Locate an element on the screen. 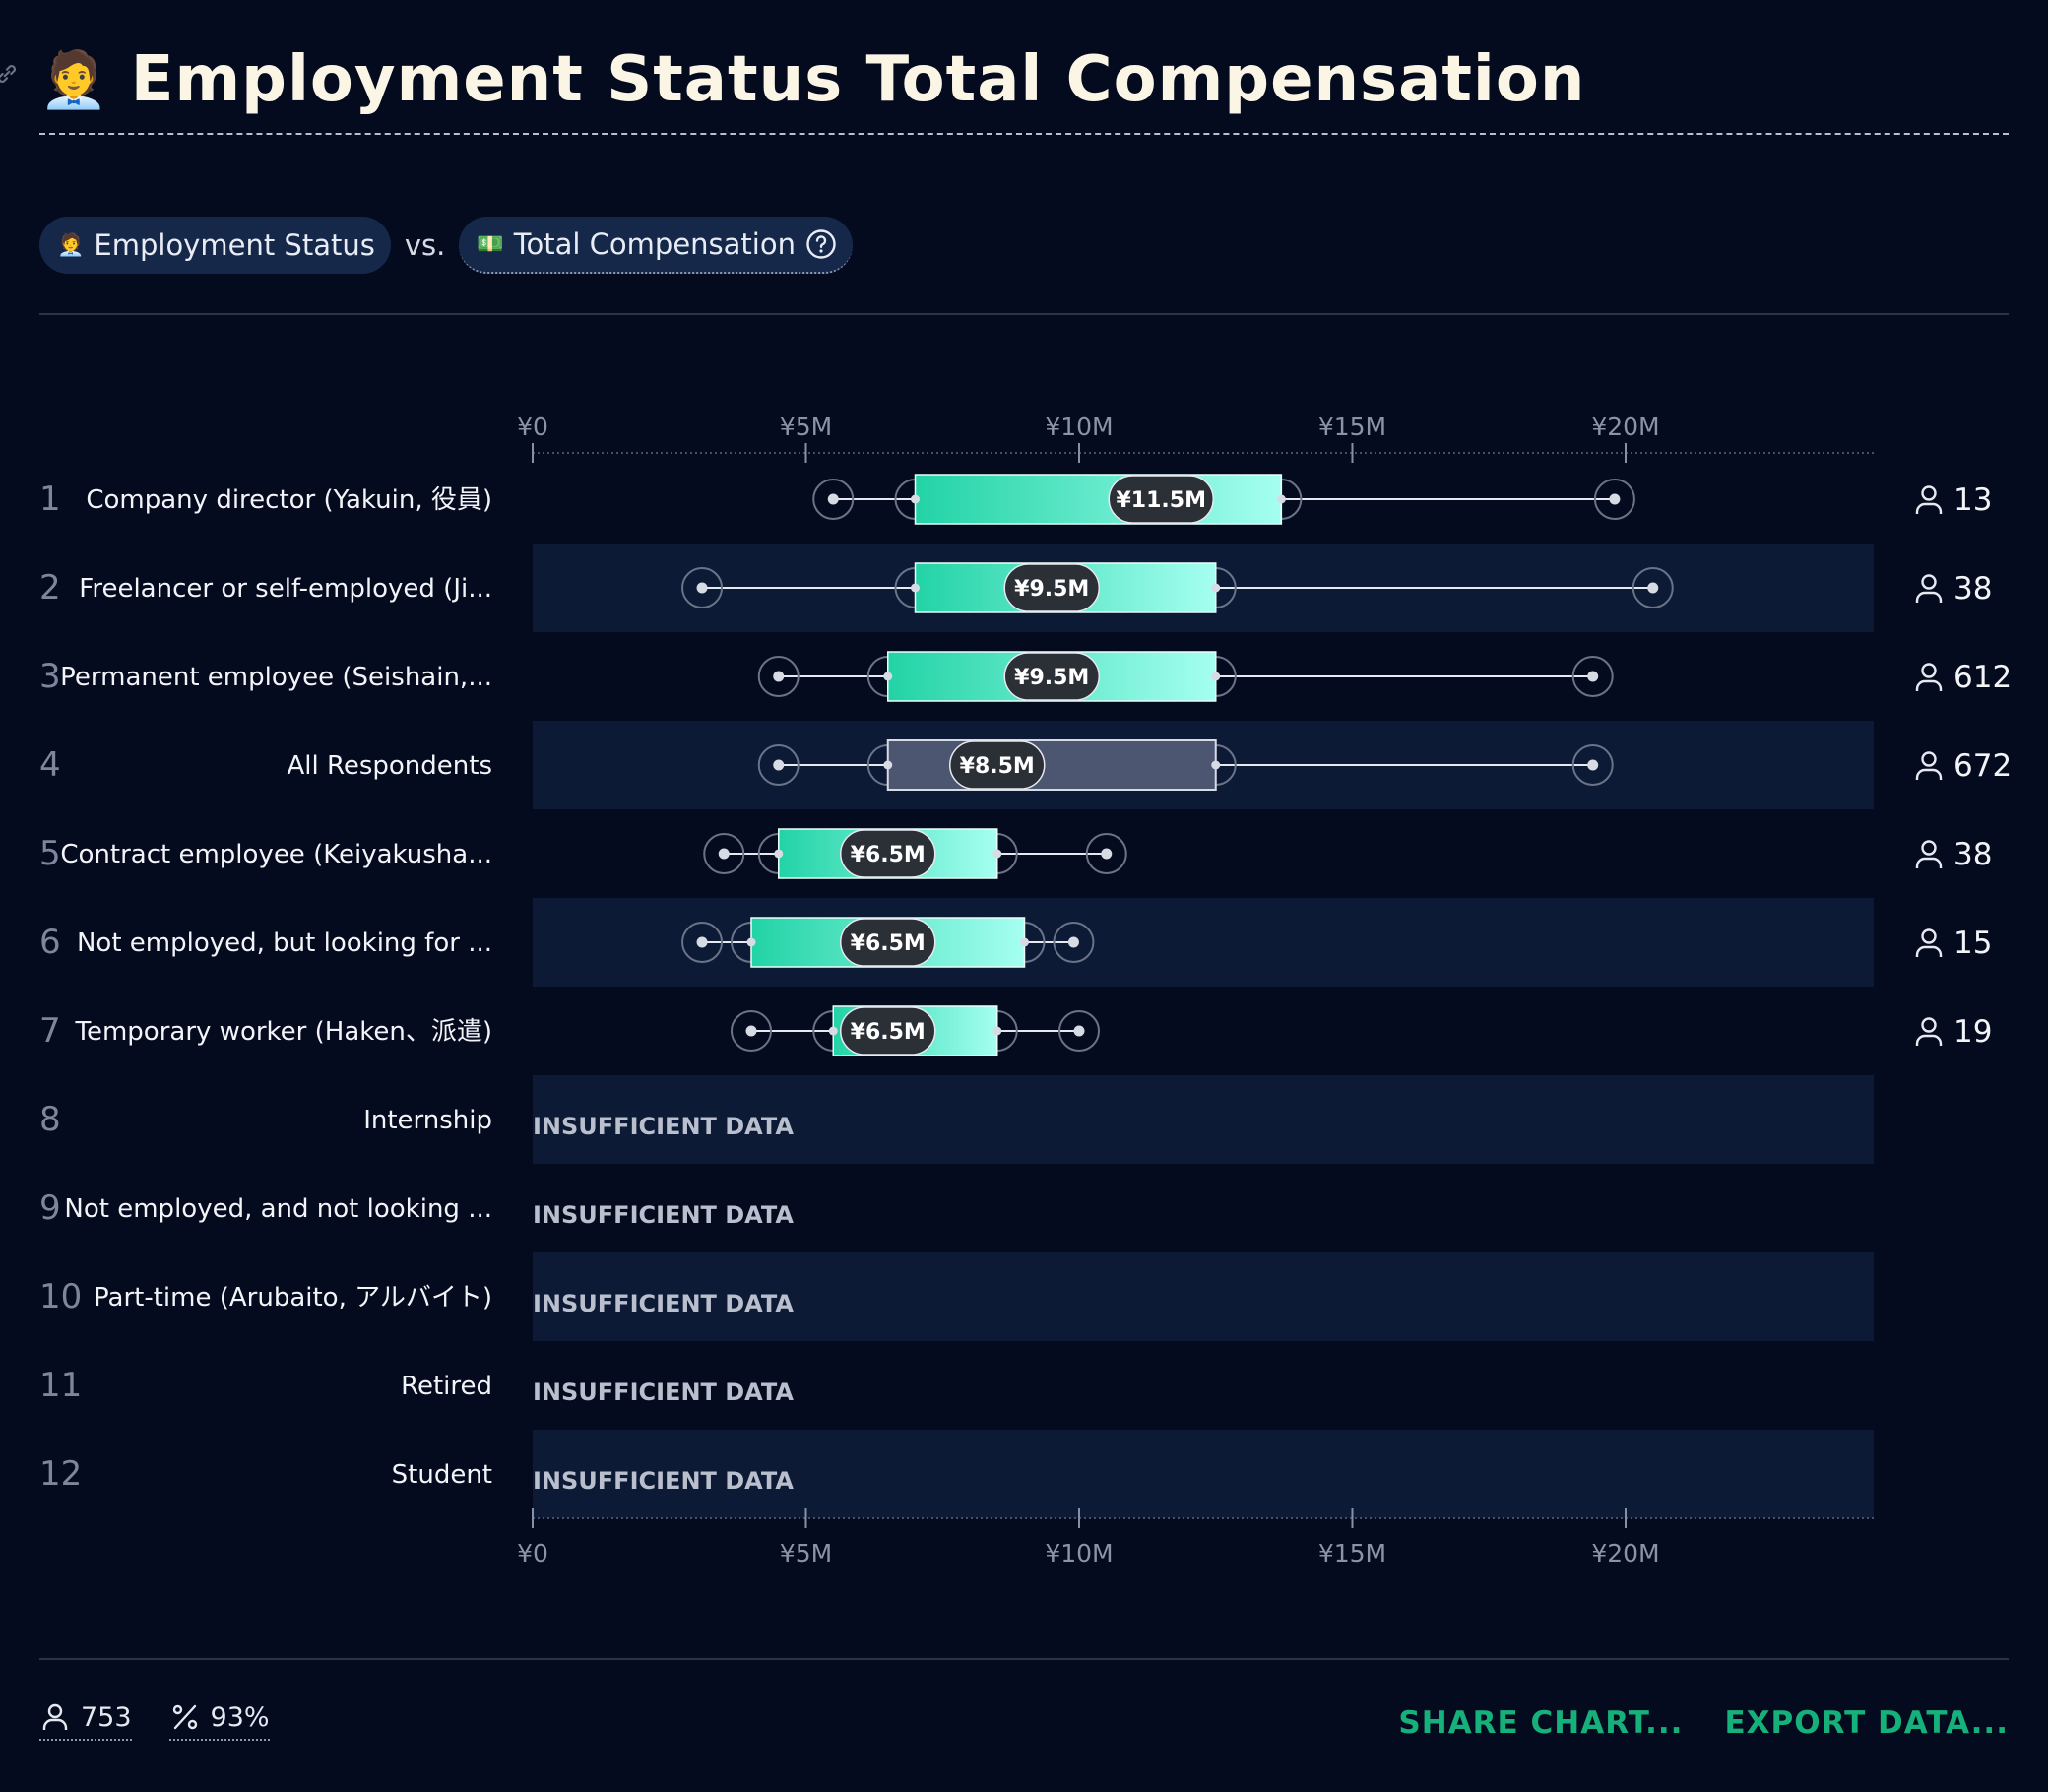 This screenshot has width=2048, height=1792. percent-stat: 93% is located at coordinates (219, 1721).